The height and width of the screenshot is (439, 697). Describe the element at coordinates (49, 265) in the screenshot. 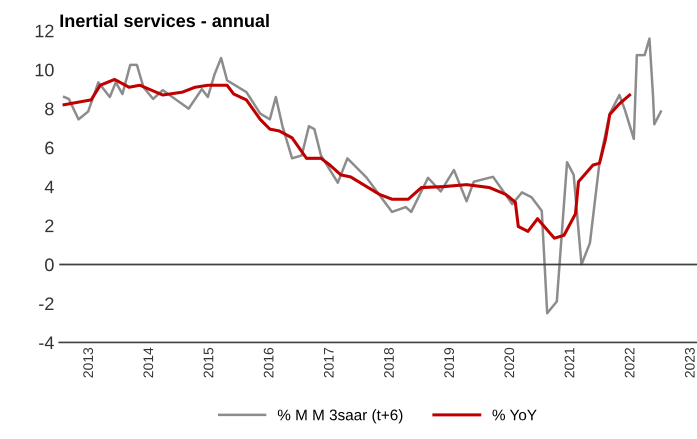

I see `y-tick-label: 0` at that location.